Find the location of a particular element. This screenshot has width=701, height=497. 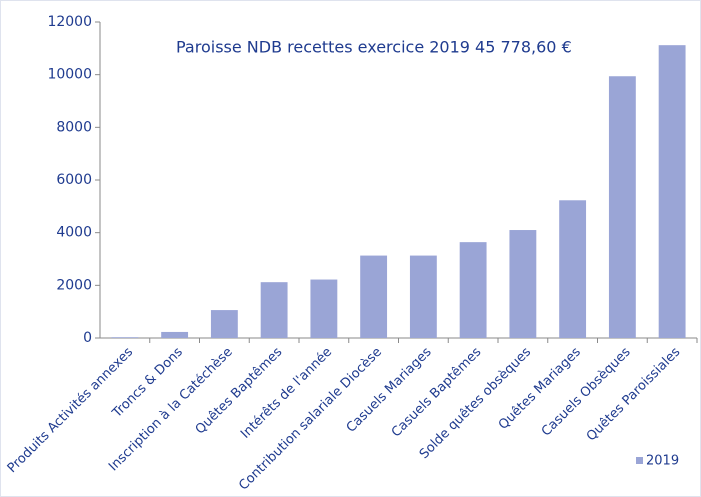

y-tick-label: 12000 is located at coordinates (69, 22).